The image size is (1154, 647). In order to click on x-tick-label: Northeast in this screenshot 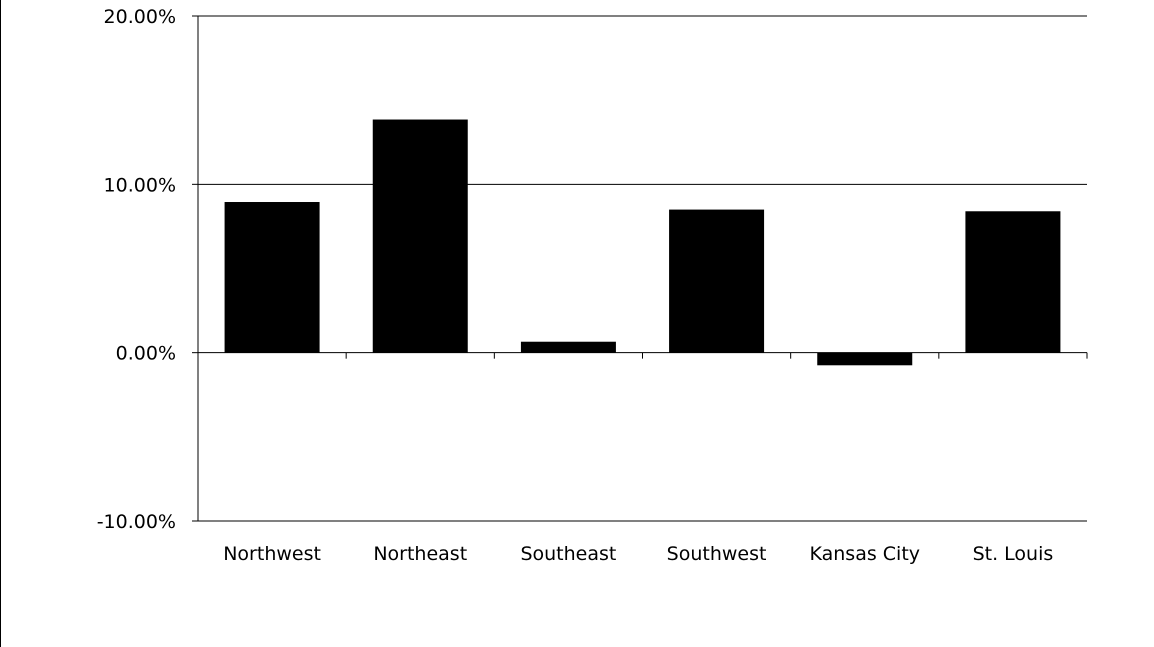, I will do `click(420, 554)`.